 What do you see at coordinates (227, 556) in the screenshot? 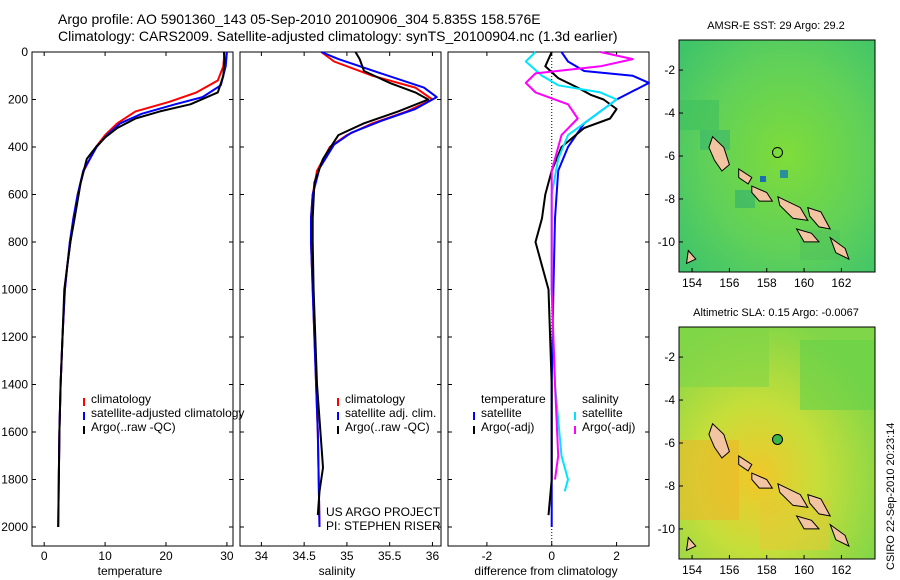
I see `x-tick-label: 30` at bounding box center [227, 556].